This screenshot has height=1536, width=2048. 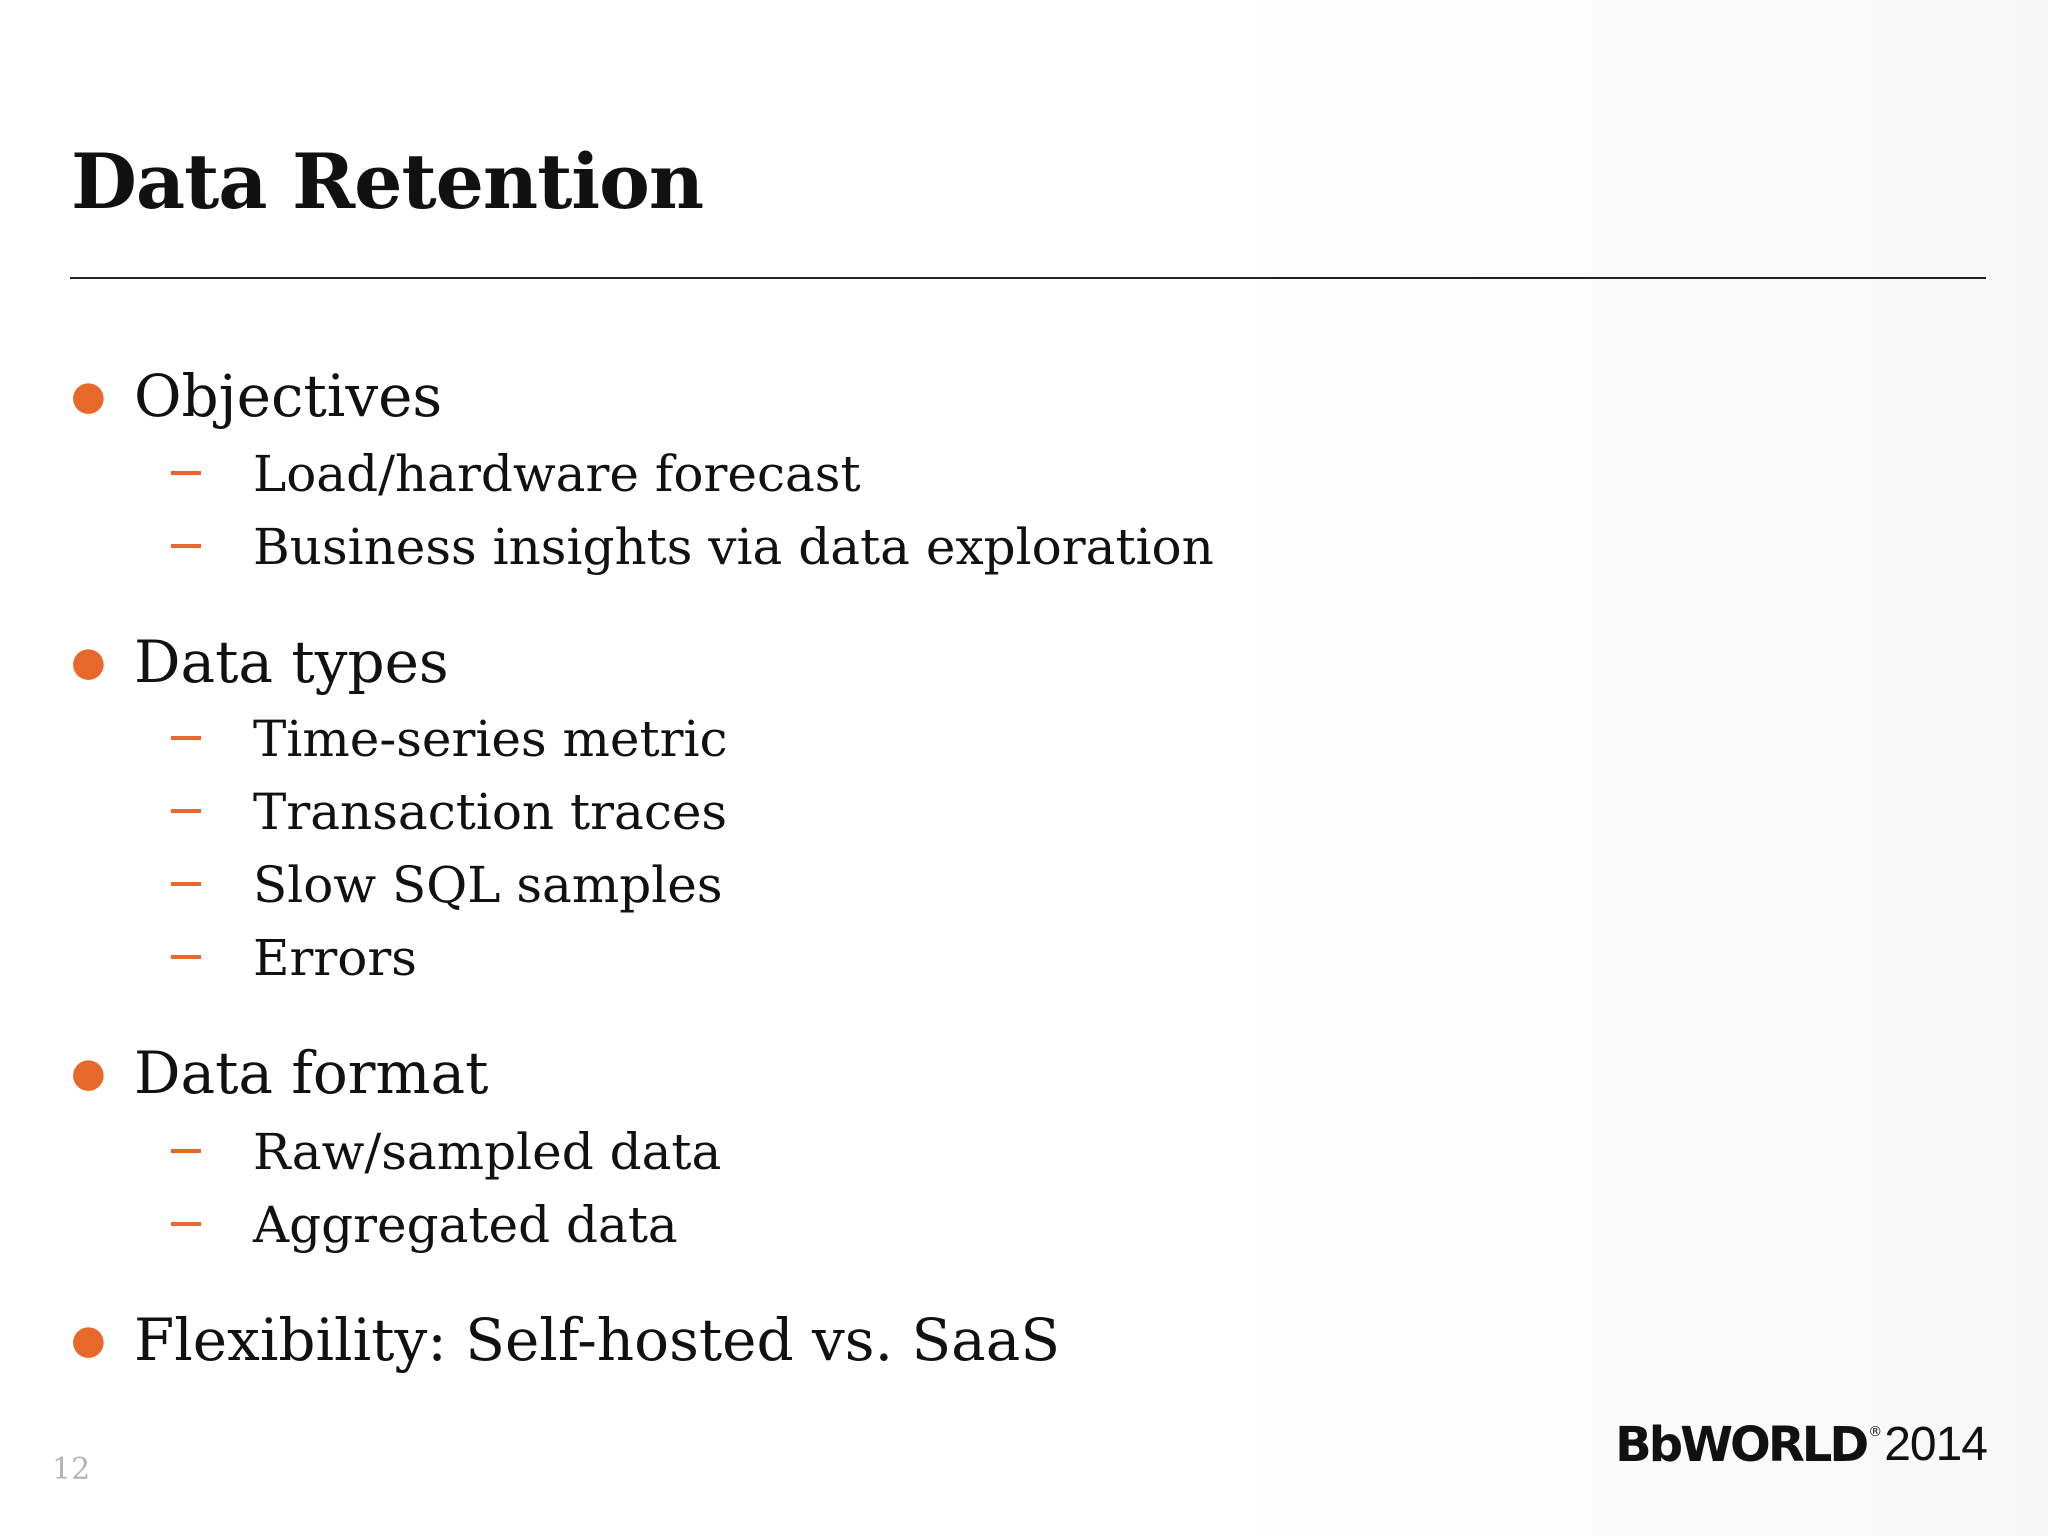 What do you see at coordinates (288, 396) in the screenshot?
I see `bullet-text: Objectives` at bounding box center [288, 396].